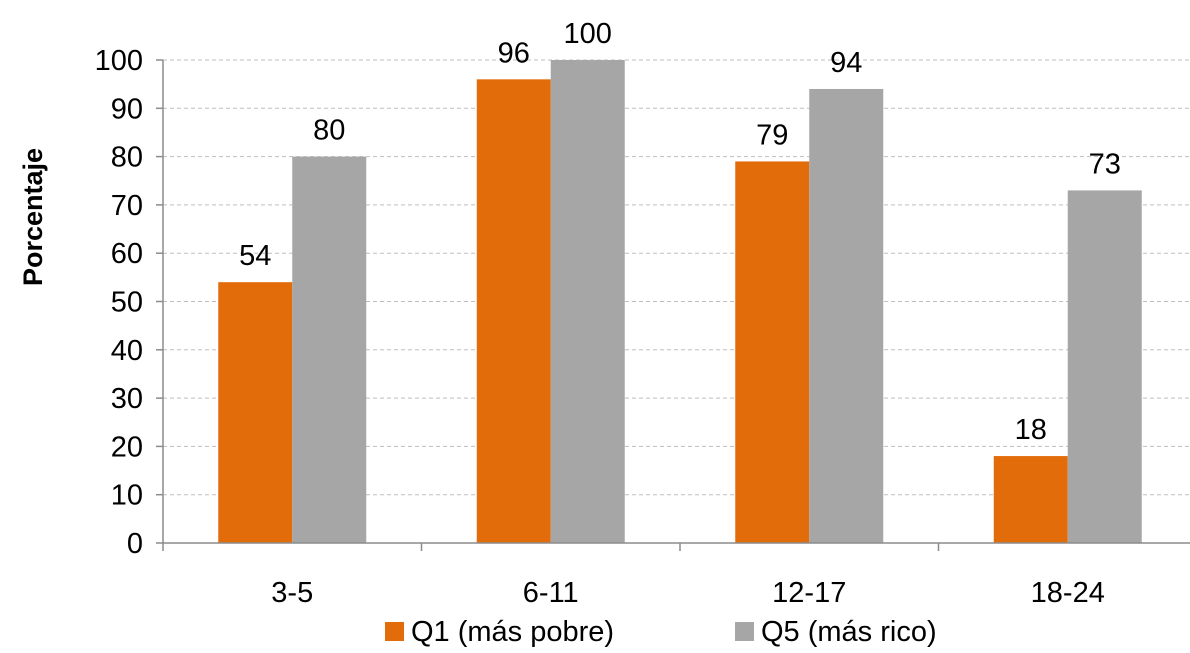 The width and height of the screenshot is (1190, 653). Describe the element at coordinates (809, 593) in the screenshot. I see `x-tick-label: 12-17` at that location.